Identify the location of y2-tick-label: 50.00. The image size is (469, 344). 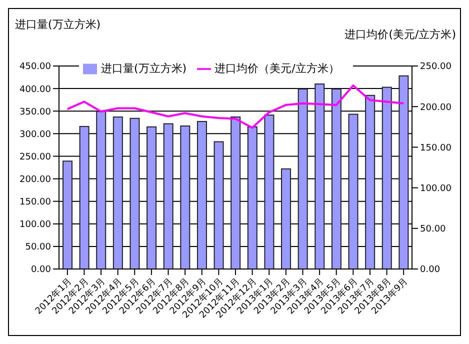
(433, 229).